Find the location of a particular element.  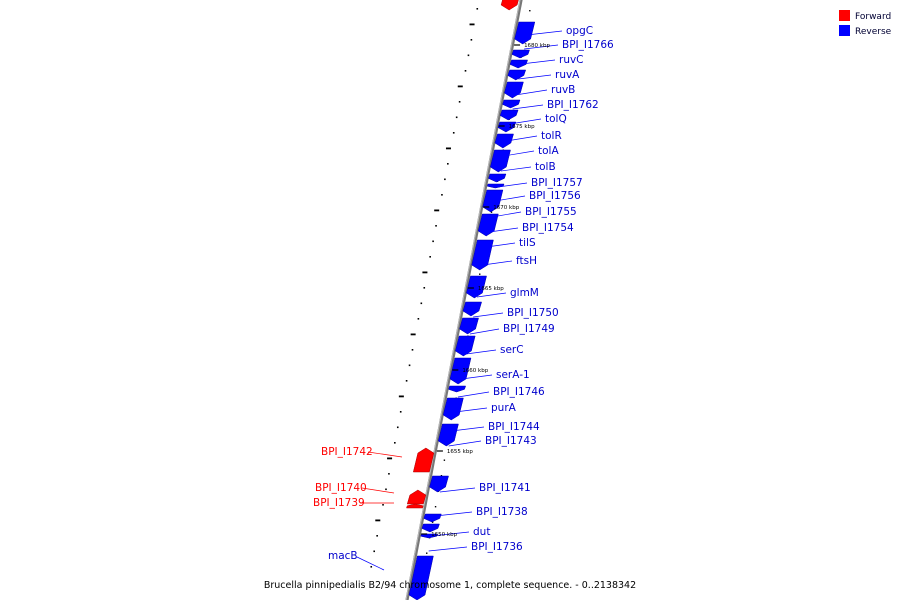

gene-label-tolr: tolR is located at coordinates (551, 136).